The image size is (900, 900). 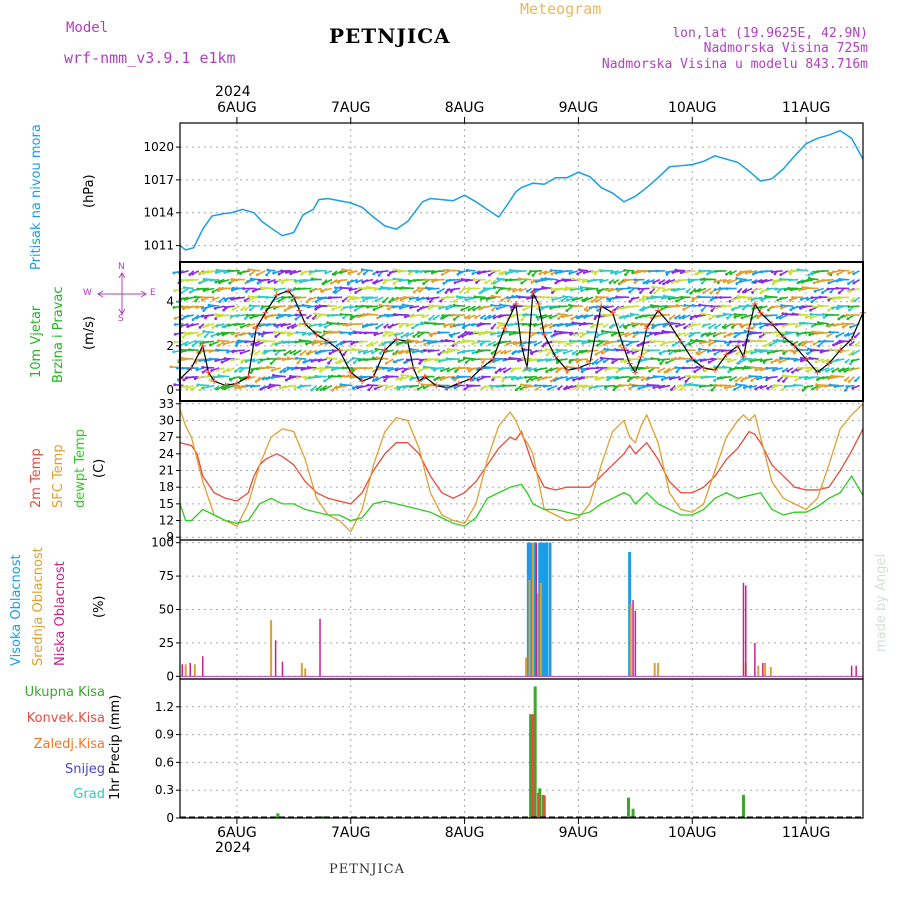 I want to click on total-rain-bar, so click(x=278, y=815).